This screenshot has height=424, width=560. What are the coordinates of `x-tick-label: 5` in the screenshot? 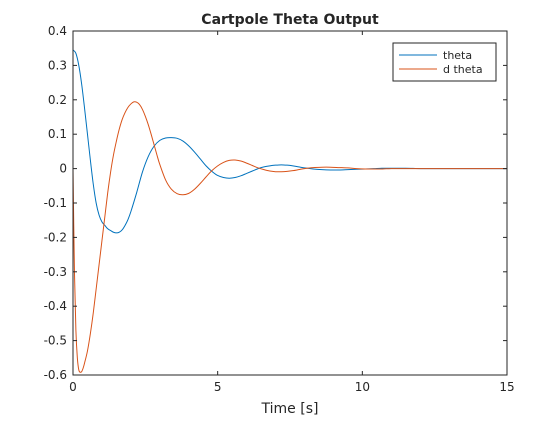 It's located at (218, 387).